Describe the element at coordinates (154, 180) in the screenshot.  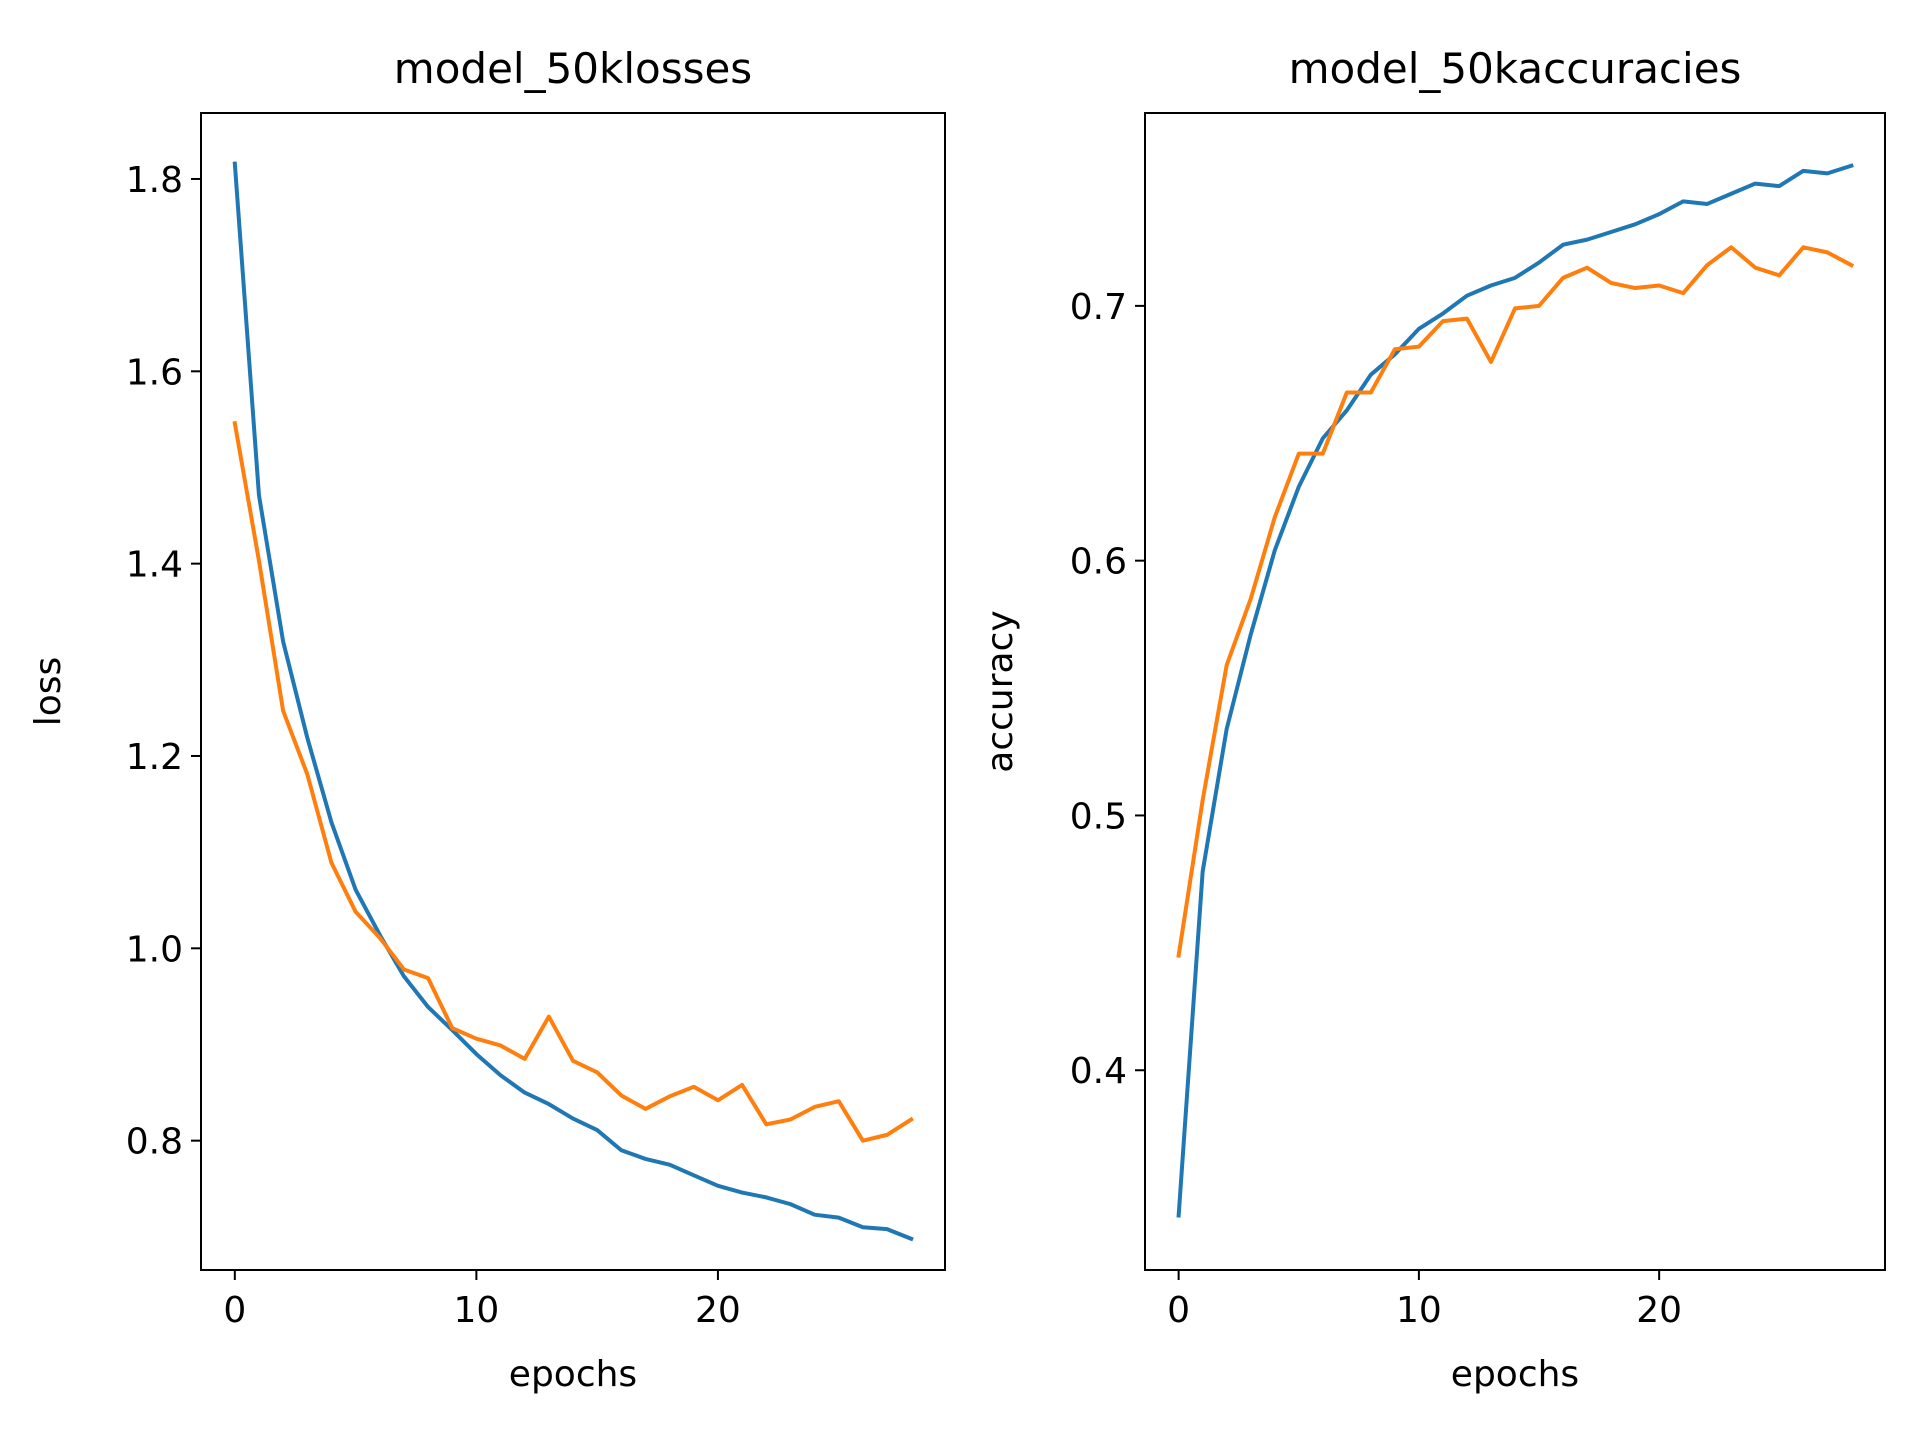
I see `loss-y-tick-label: 1.8` at that location.